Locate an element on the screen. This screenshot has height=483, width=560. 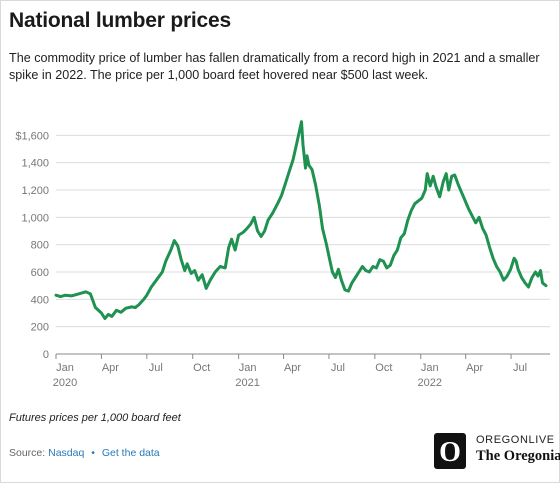
y-tick-label: 0 is located at coordinates (46, 355).